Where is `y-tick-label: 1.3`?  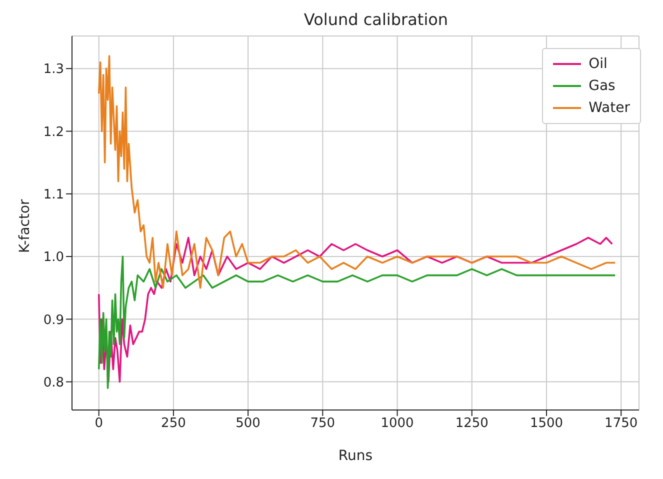
y-tick-label: 1.3 is located at coordinates (53, 70).